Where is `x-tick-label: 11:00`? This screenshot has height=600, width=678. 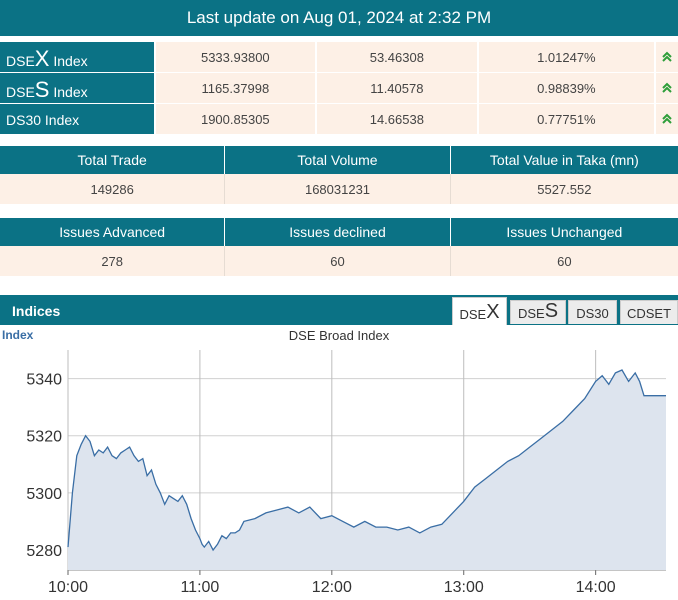 x-tick-label: 11:00 is located at coordinates (199, 587).